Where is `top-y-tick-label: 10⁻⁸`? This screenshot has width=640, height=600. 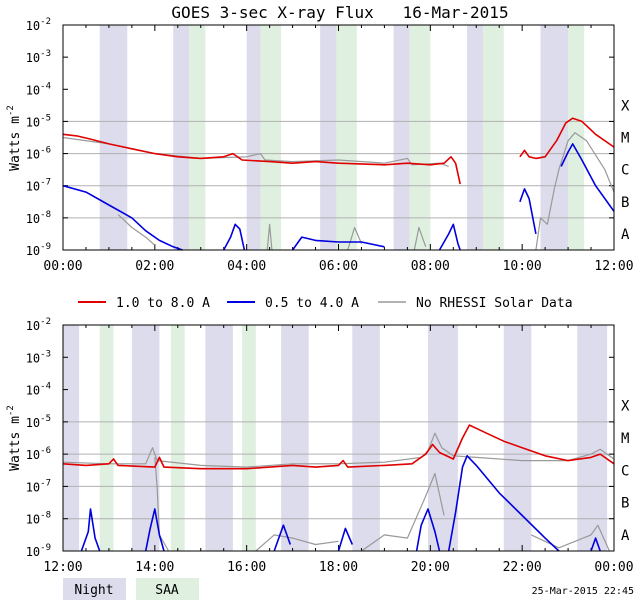 top-y-tick-label: 10⁻⁸ is located at coordinates (38, 218).